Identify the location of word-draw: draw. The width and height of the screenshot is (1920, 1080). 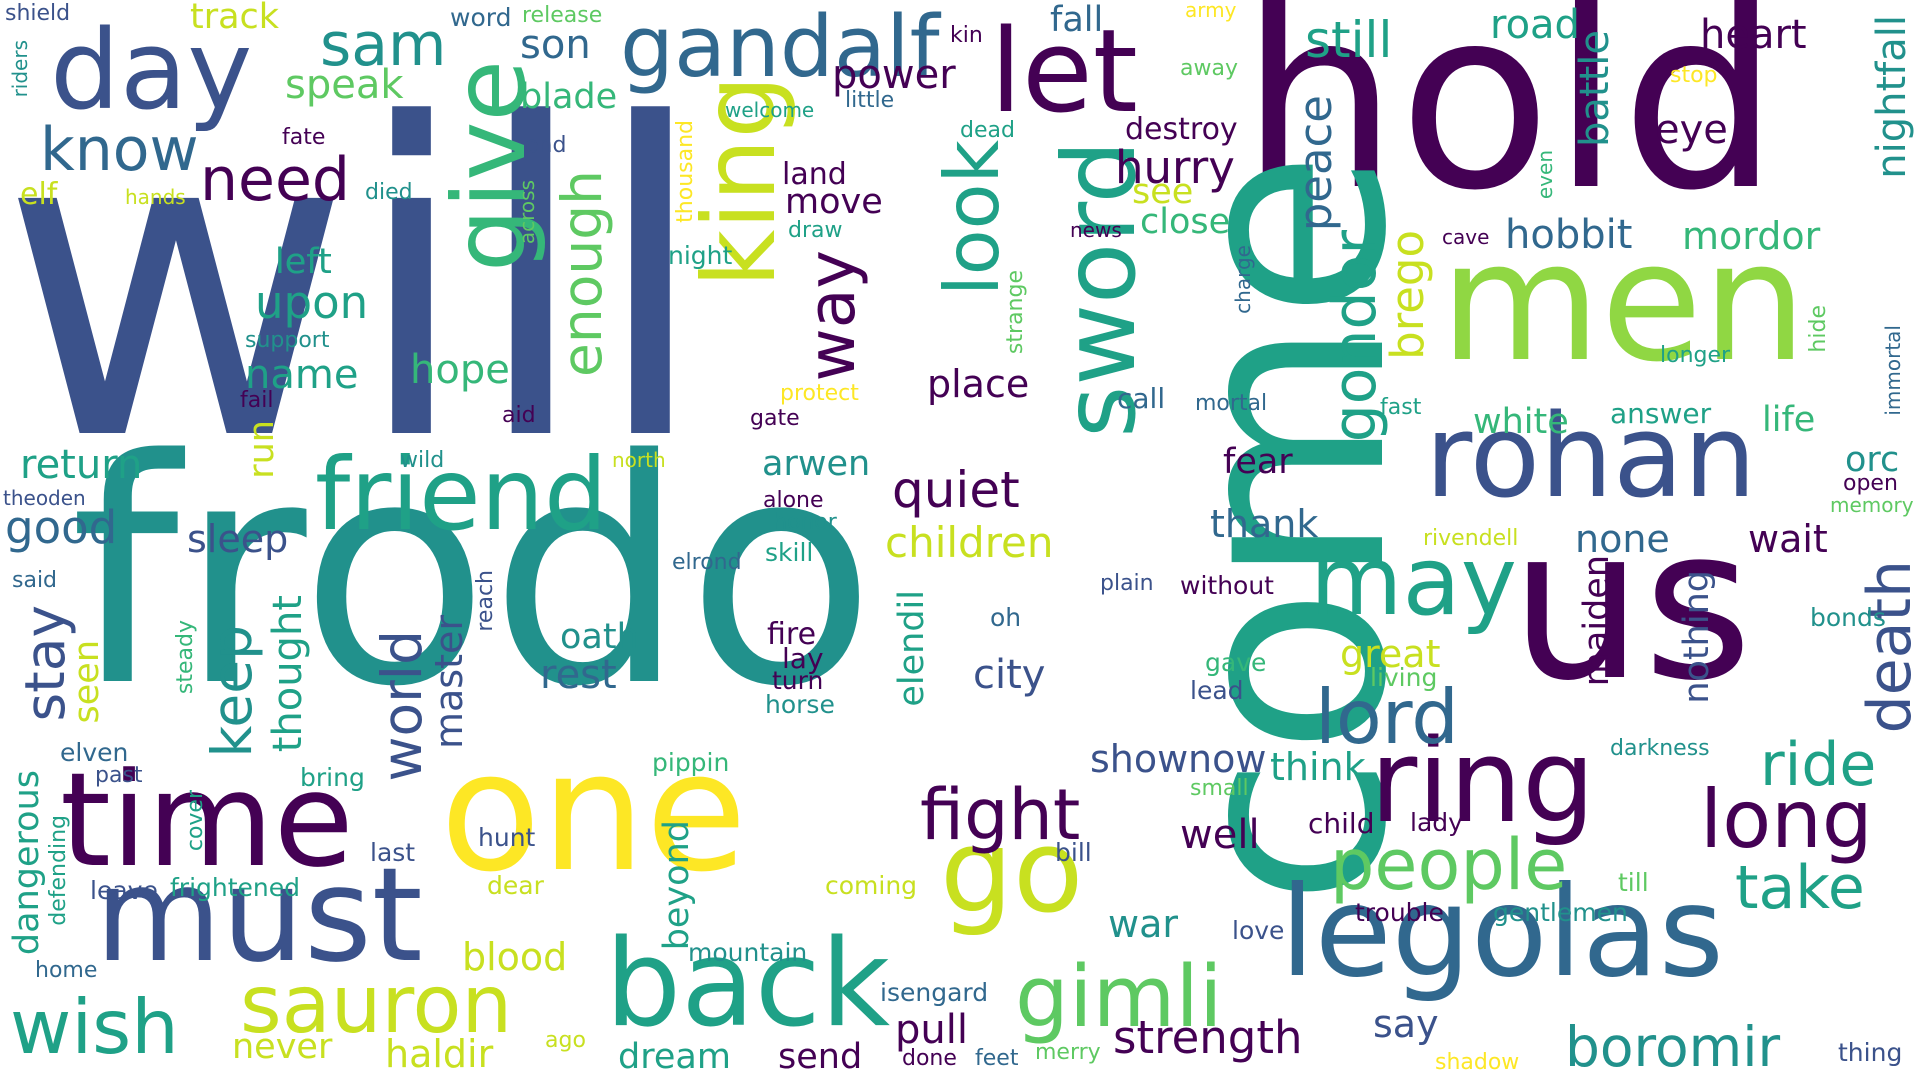
(815, 230).